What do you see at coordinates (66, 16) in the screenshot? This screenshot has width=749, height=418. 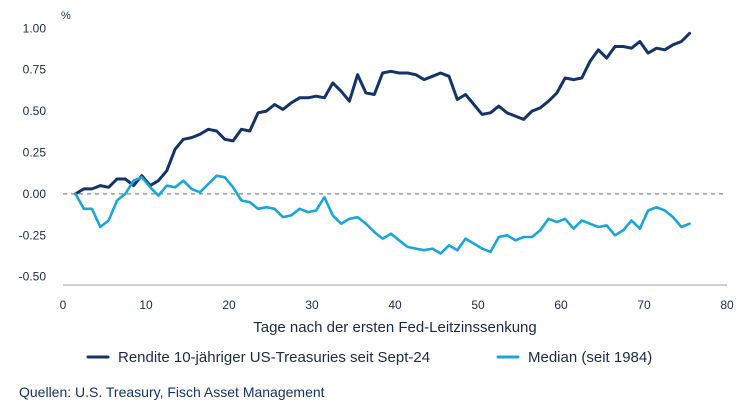 I see `y-unit-label: %` at bounding box center [66, 16].